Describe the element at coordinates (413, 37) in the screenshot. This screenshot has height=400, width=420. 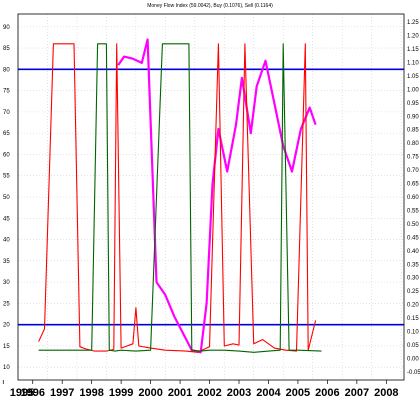
I see `y-right-tick-label: 1.20` at that location.